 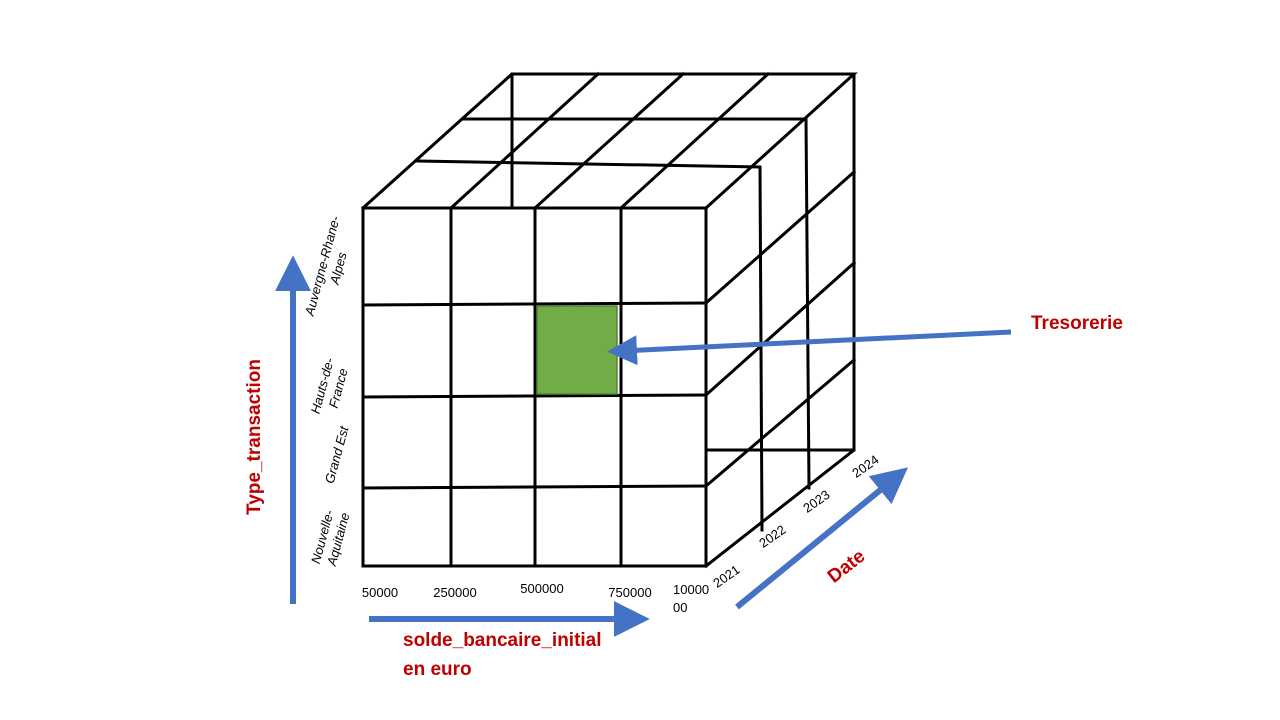 What do you see at coordinates (437, 669) in the screenshot?
I see `horizontal-axis-title-line2: en euro` at bounding box center [437, 669].